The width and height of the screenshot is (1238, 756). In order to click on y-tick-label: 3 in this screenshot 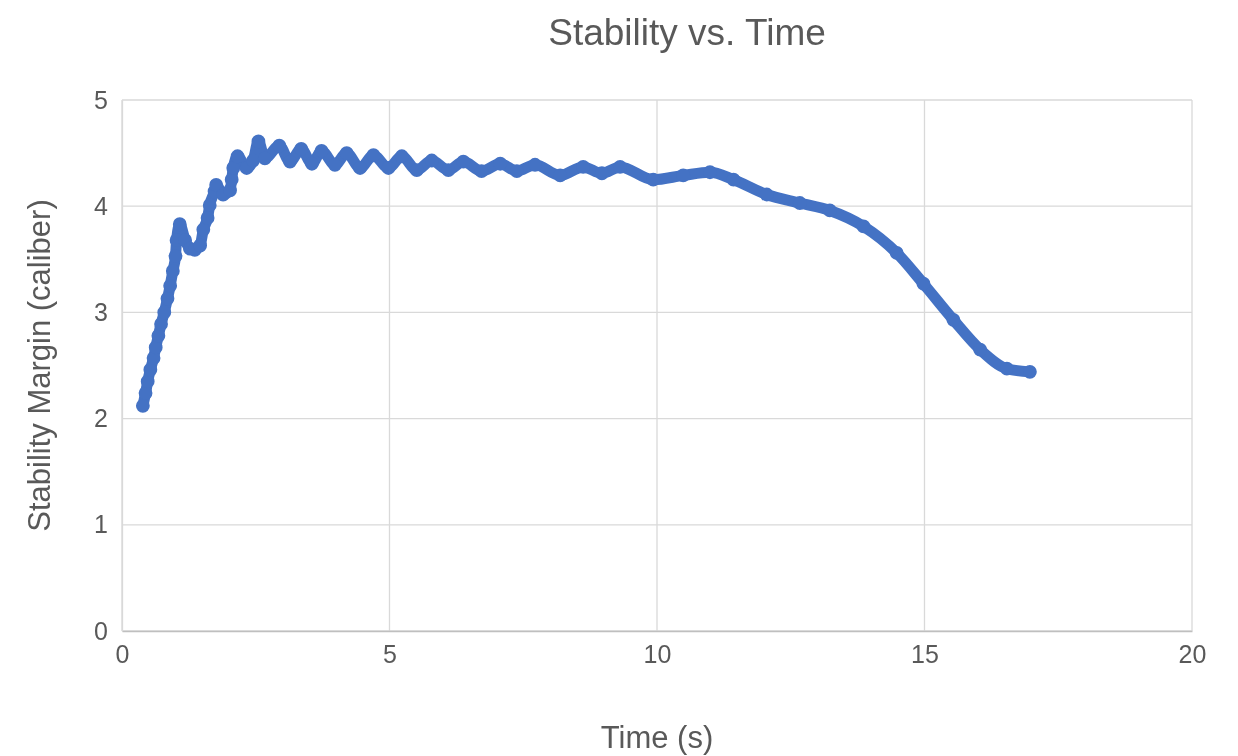, I will do `click(101, 311)`.